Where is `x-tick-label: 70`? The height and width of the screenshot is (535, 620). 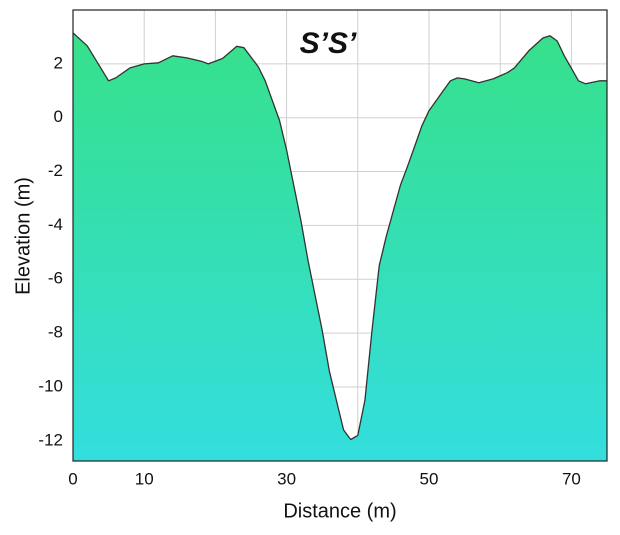
x-tick-label: 70 is located at coordinates (571, 478).